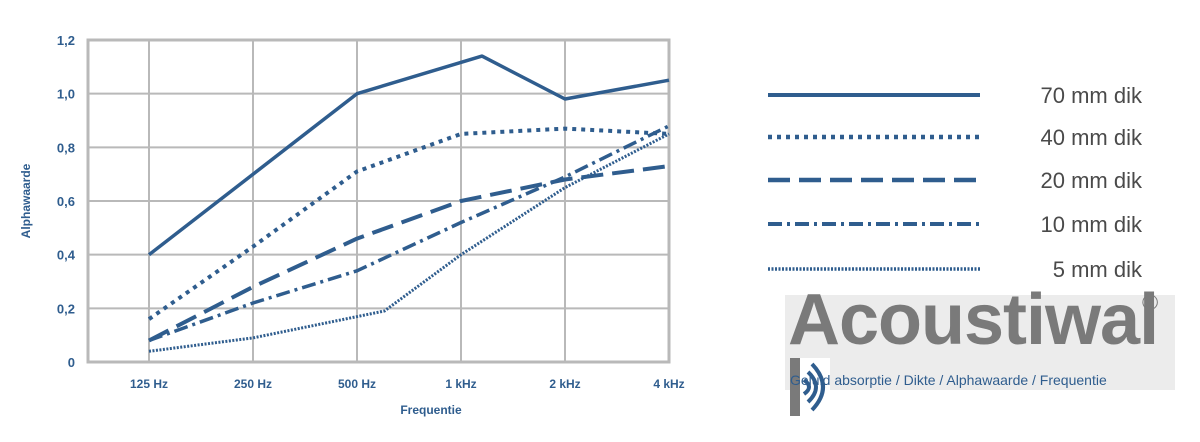 The width and height of the screenshot is (1200, 442). I want to click on y-tick-labels: 0 0,2 0,4 0,6 0,8 1,0 1,2, so click(66, 201).